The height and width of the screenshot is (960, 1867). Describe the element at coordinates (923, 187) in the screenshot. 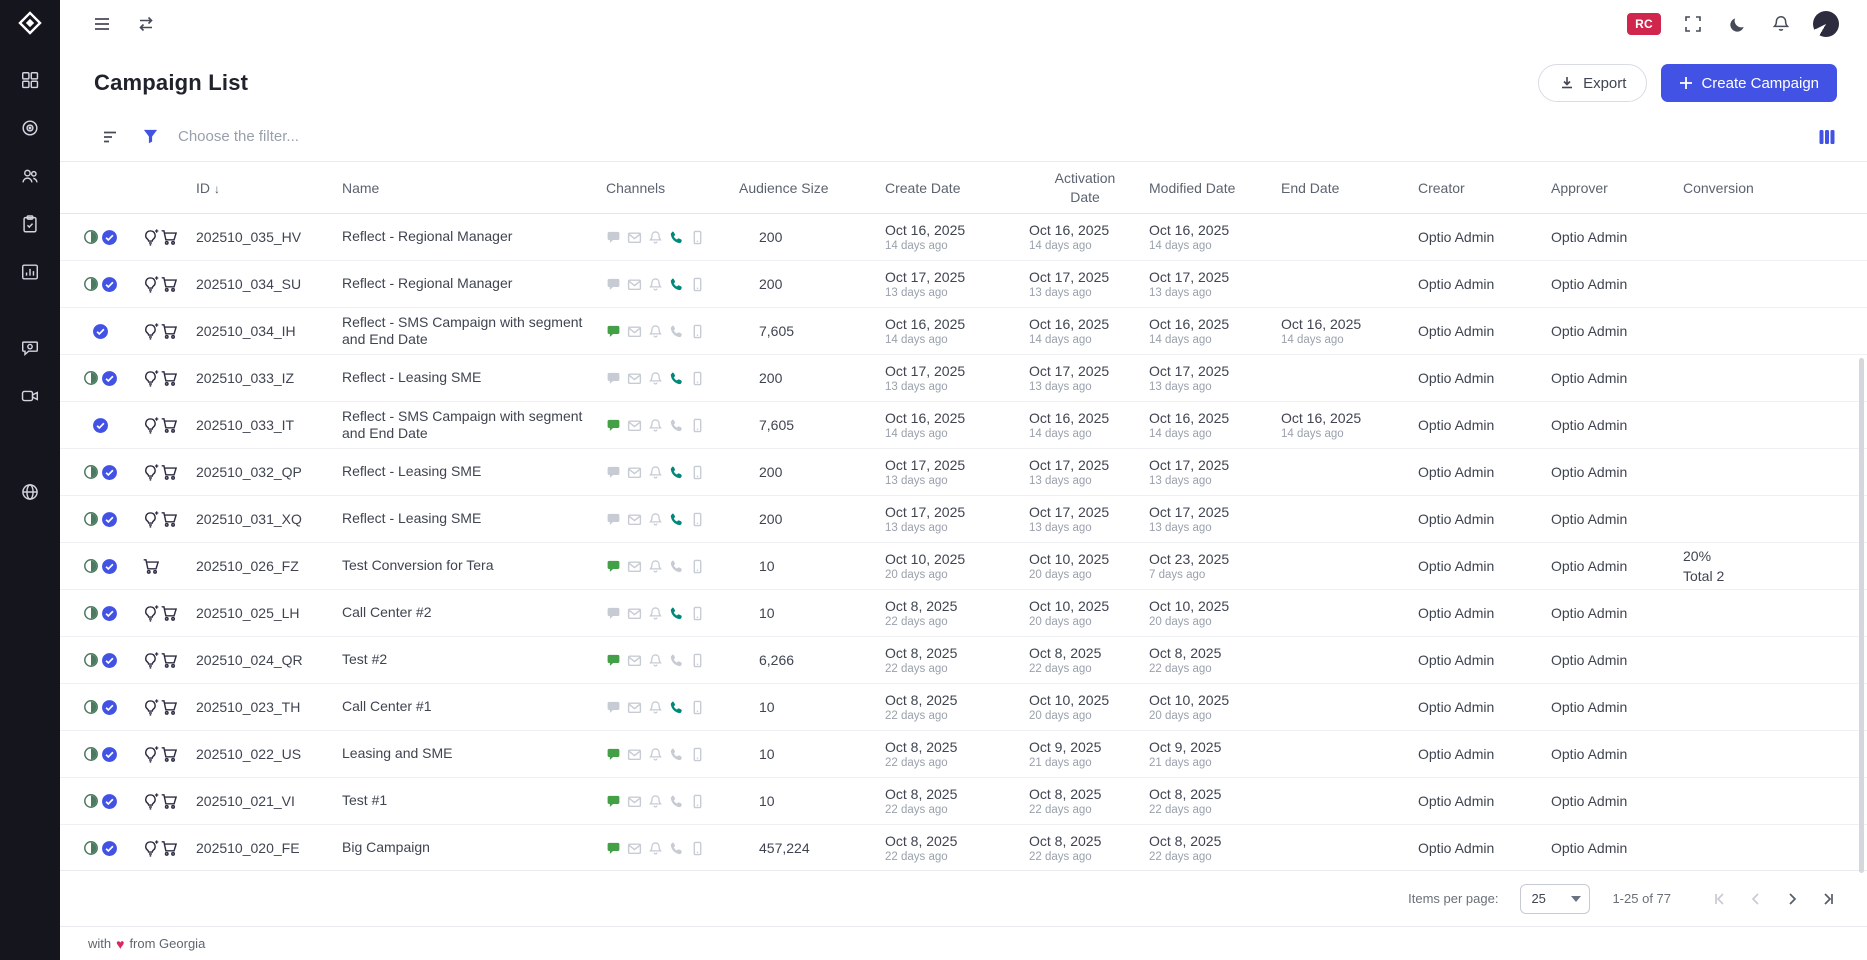

I see `column-header-create-date: Create Date` at that location.